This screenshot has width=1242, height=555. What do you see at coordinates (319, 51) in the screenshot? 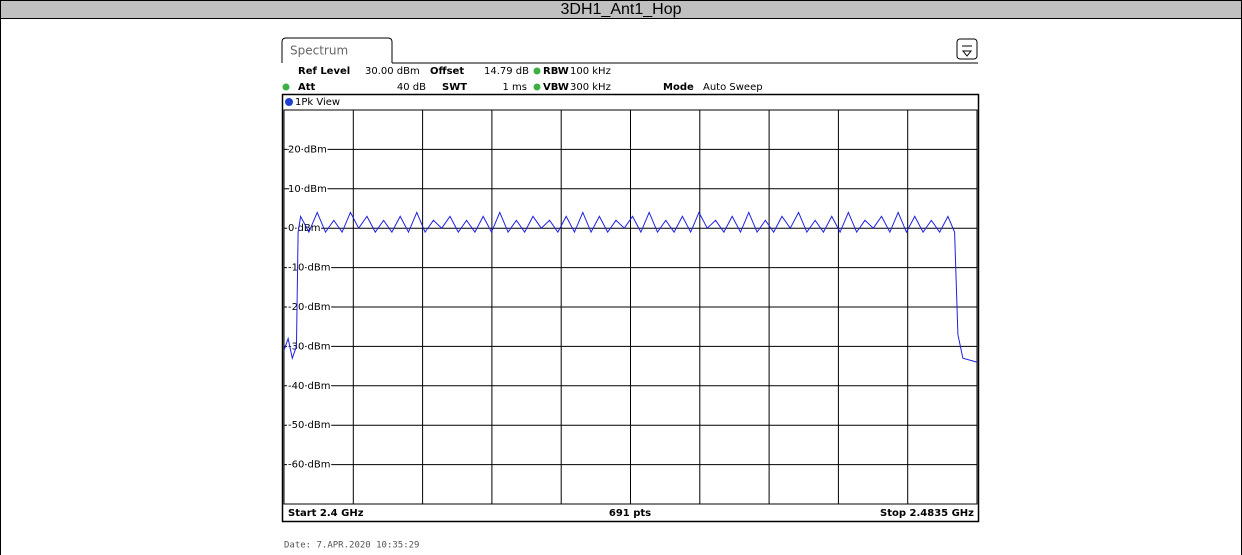
I see `tab-label: Spectrum` at bounding box center [319, 51].